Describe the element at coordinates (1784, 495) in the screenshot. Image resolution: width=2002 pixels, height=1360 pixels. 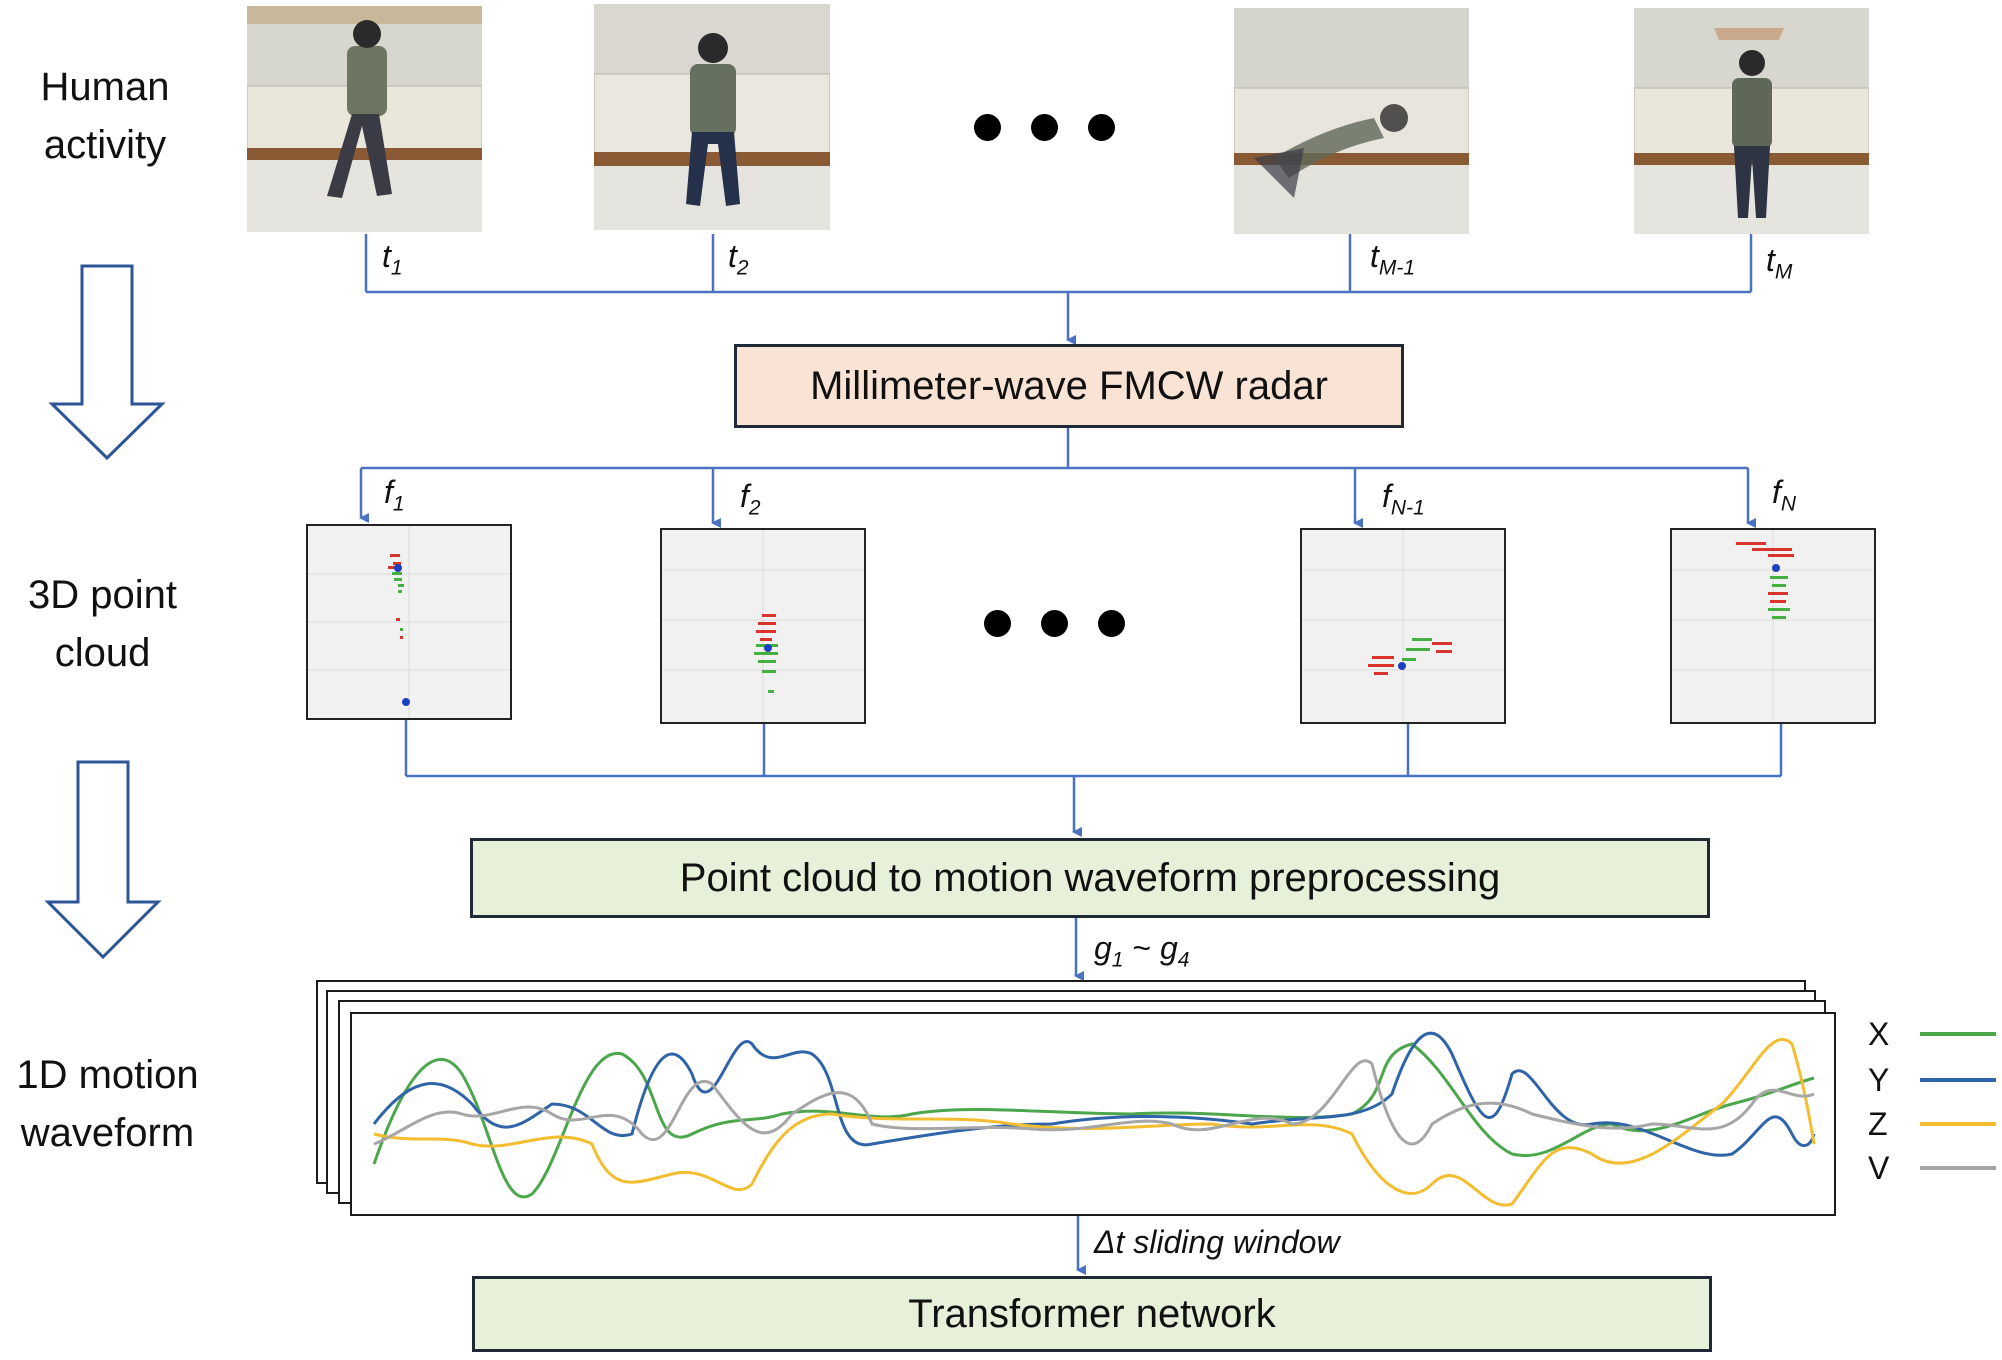
I see `frame-label-n: fN` at that location.